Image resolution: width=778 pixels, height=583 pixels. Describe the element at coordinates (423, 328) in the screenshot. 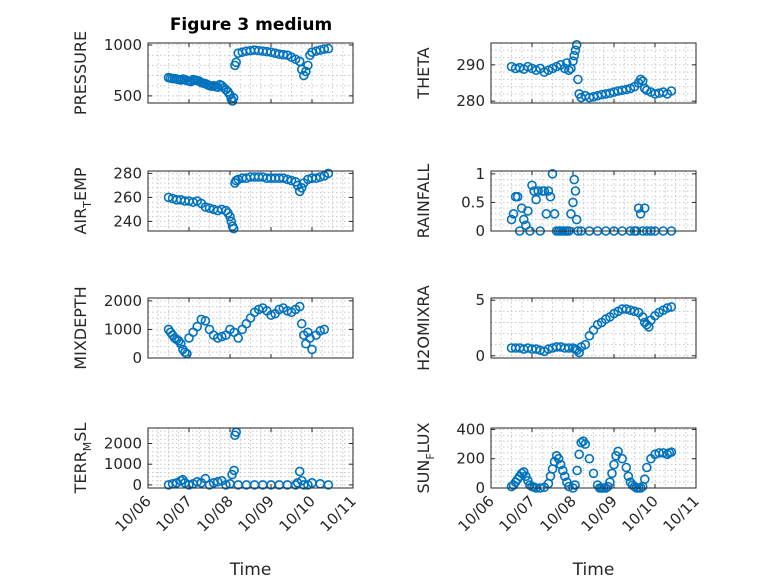

I see `y-axis-label: H2OMIXRA` at that location.